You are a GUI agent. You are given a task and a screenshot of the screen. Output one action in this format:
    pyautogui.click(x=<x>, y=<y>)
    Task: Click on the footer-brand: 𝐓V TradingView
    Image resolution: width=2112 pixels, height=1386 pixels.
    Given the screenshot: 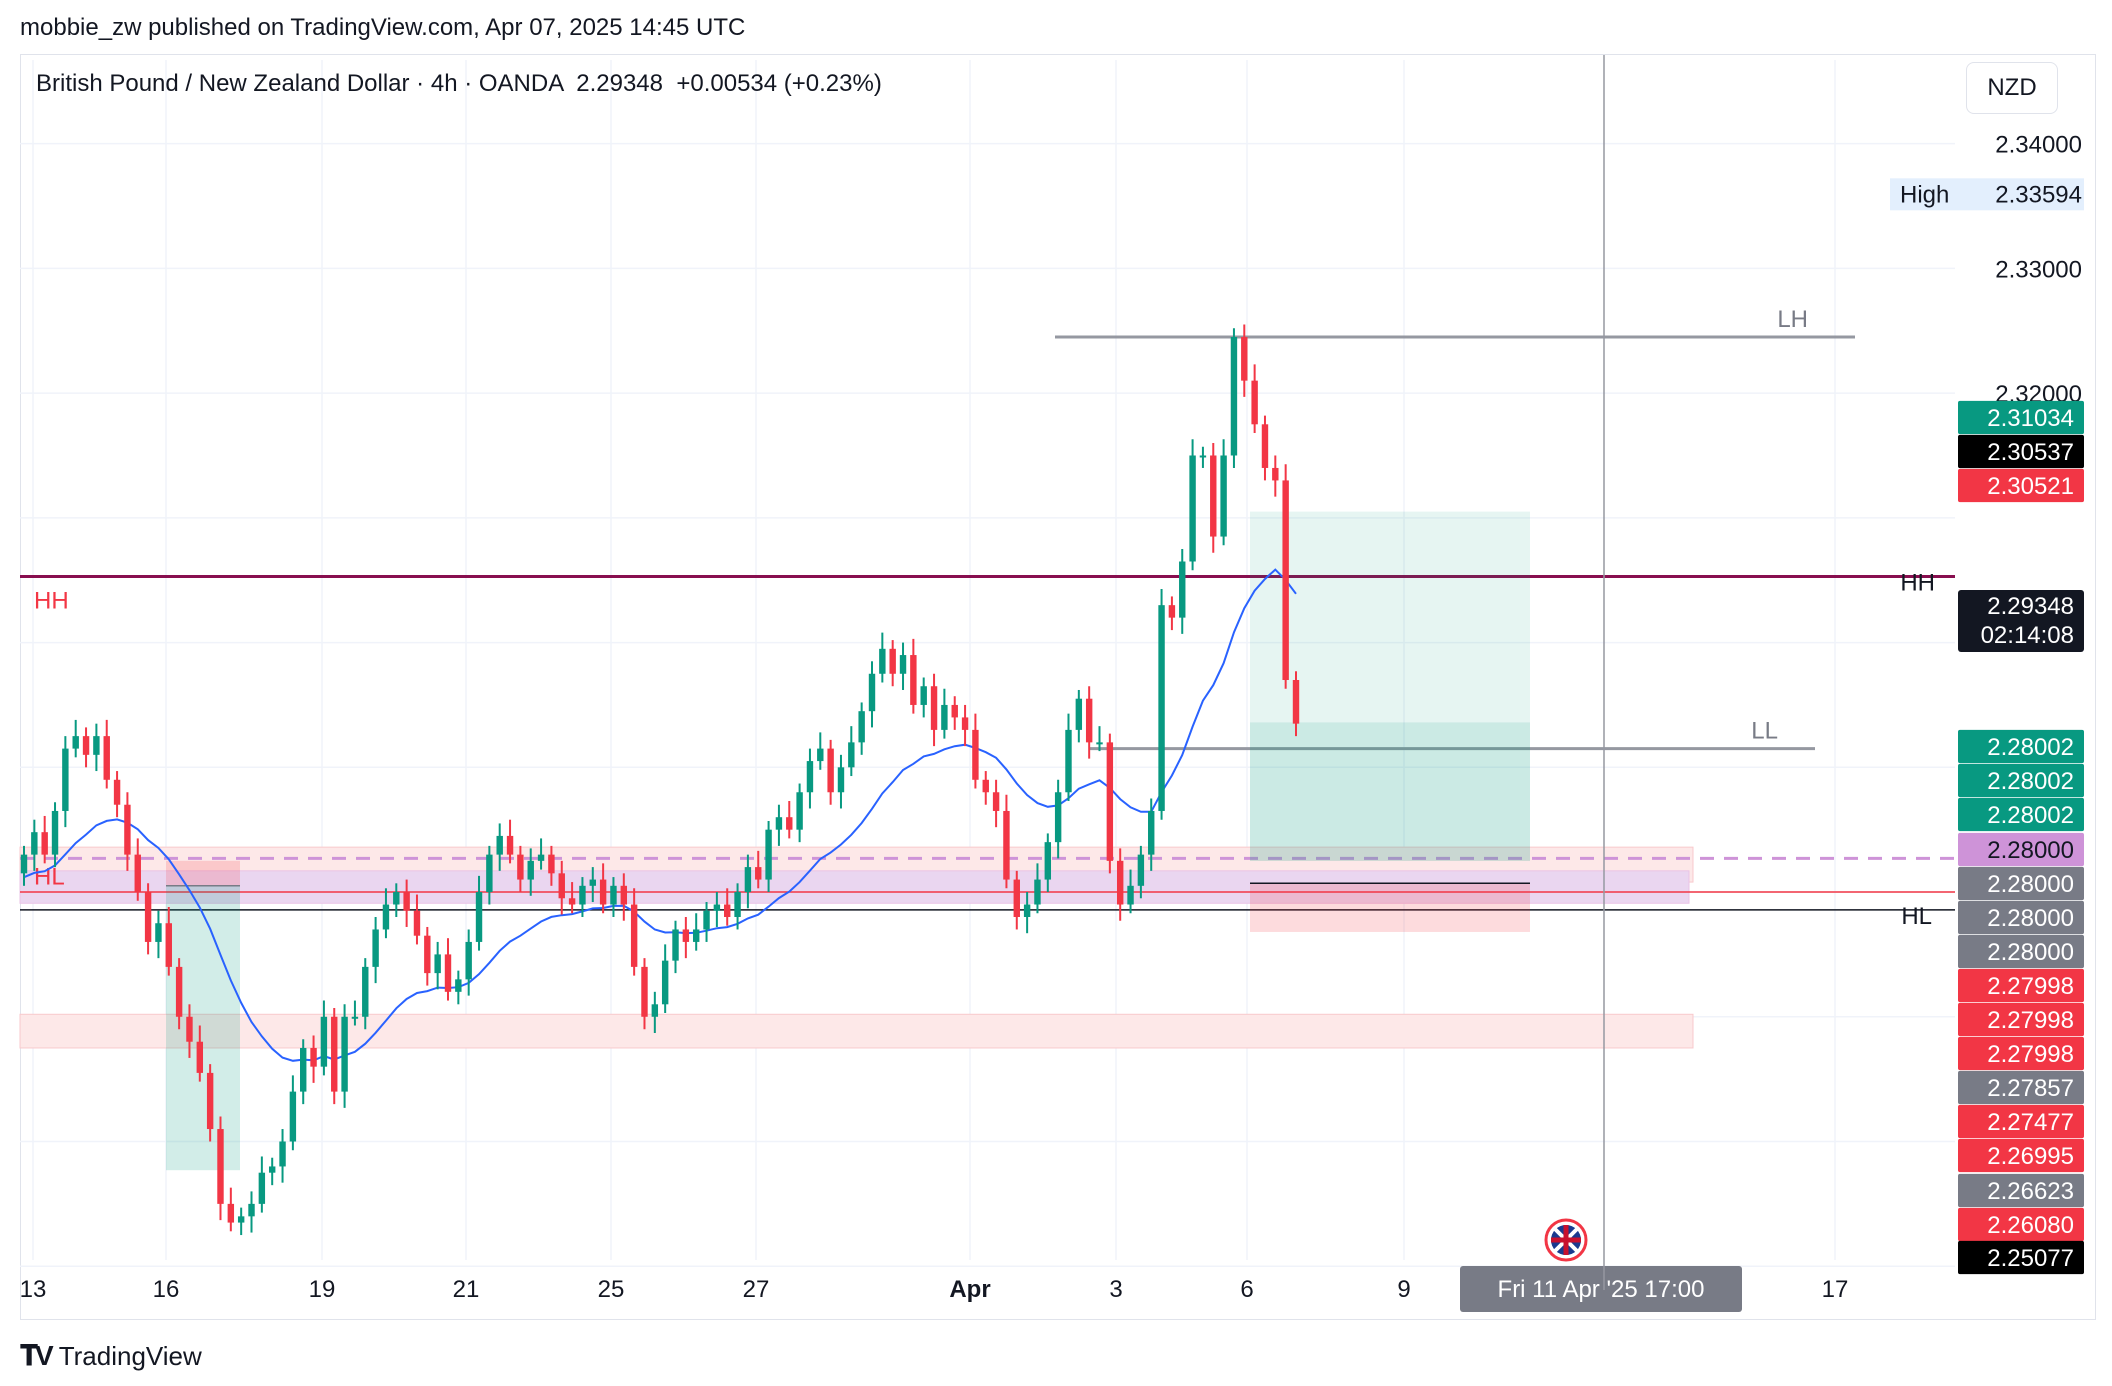 What is the action you would take?
    pyautogui.click(x=111, y=1356)
    